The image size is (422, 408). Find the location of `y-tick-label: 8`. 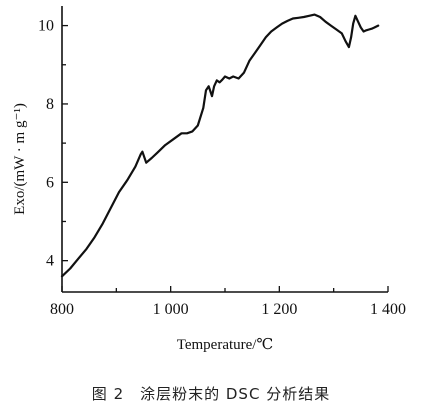

y-tick-label: 8 is located at coordinates (50, 104).